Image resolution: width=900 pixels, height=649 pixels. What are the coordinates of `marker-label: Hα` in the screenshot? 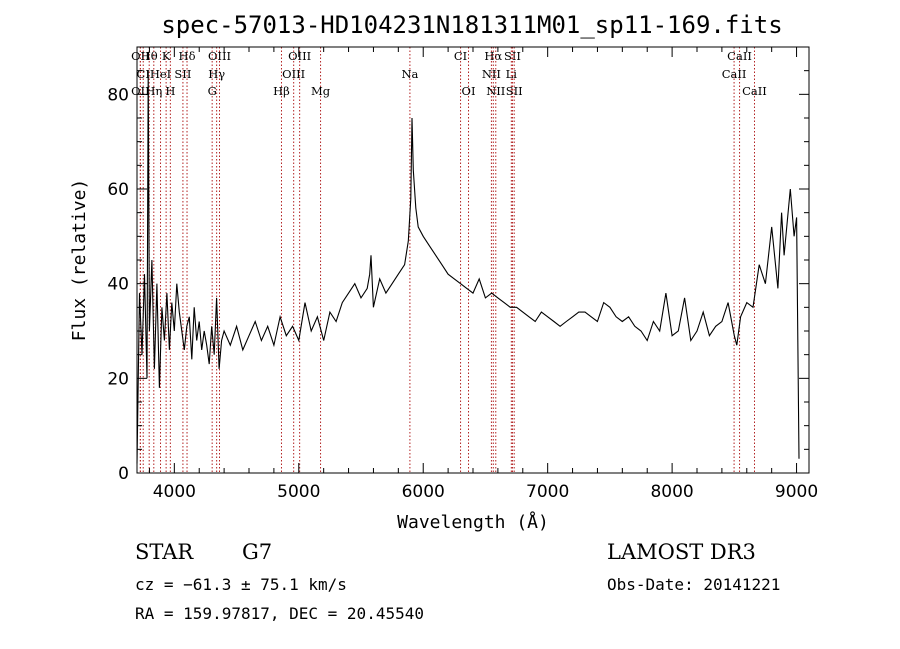 It's located at (493, 56).